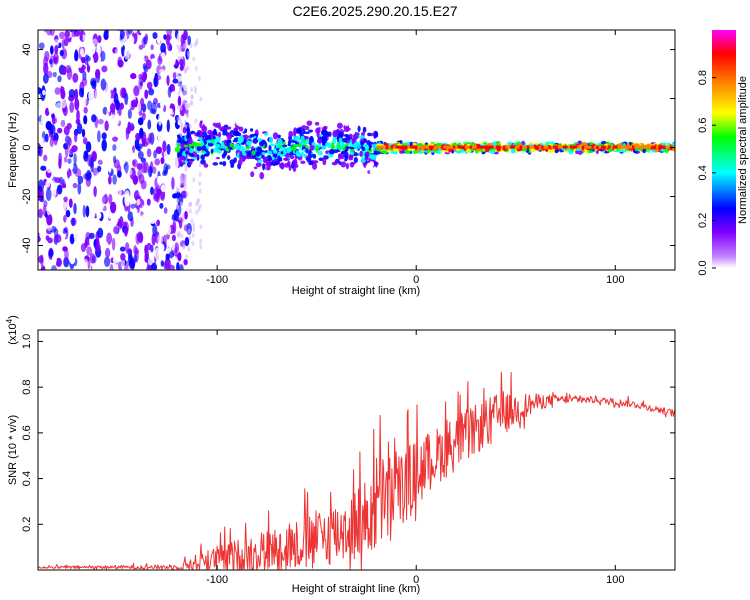 This screenshot has width=750, height=600. I want to click on spectrogram-xlabel: Height of straight line (km), so click(356, 291).